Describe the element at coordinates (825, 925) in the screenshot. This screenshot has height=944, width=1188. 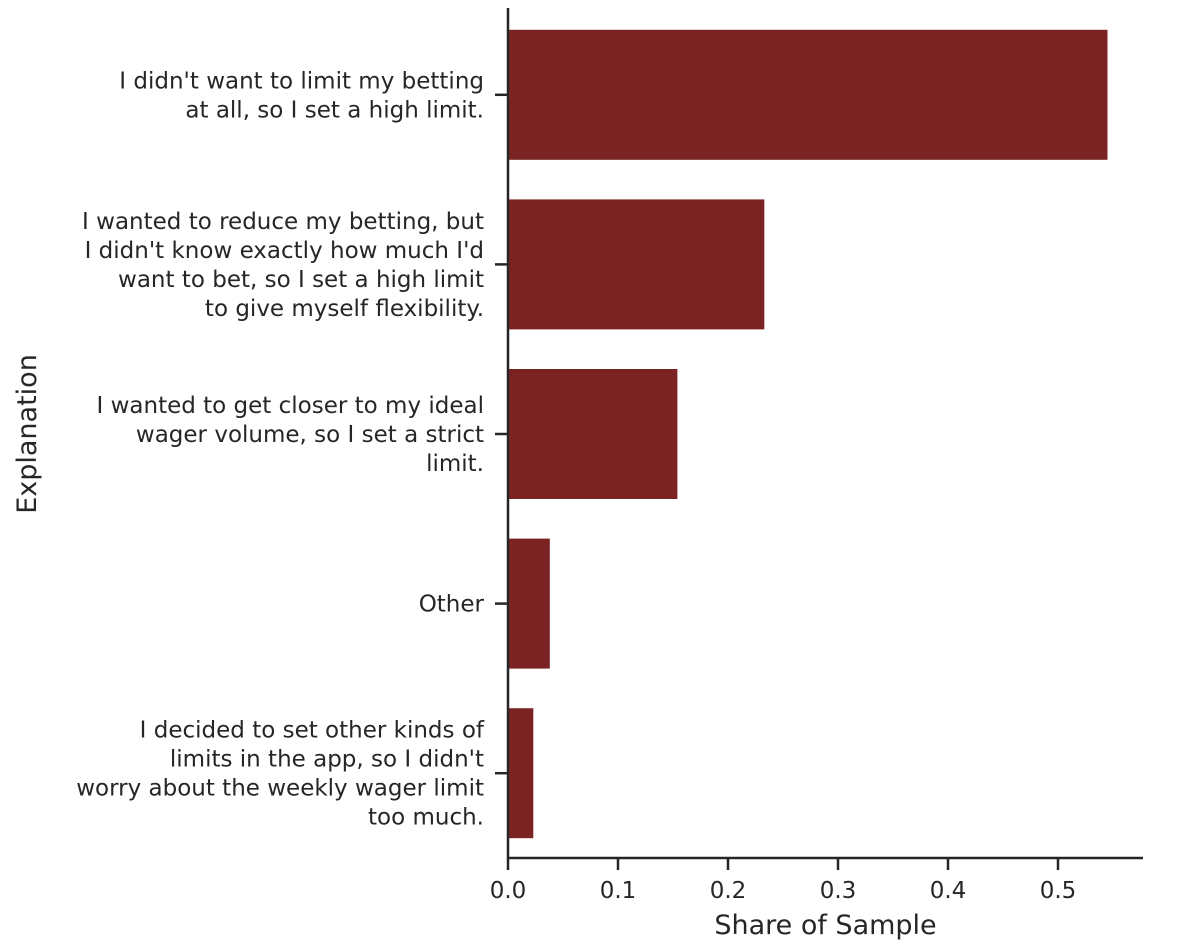
I see `x-axis-title: Share of Sample` at that location.